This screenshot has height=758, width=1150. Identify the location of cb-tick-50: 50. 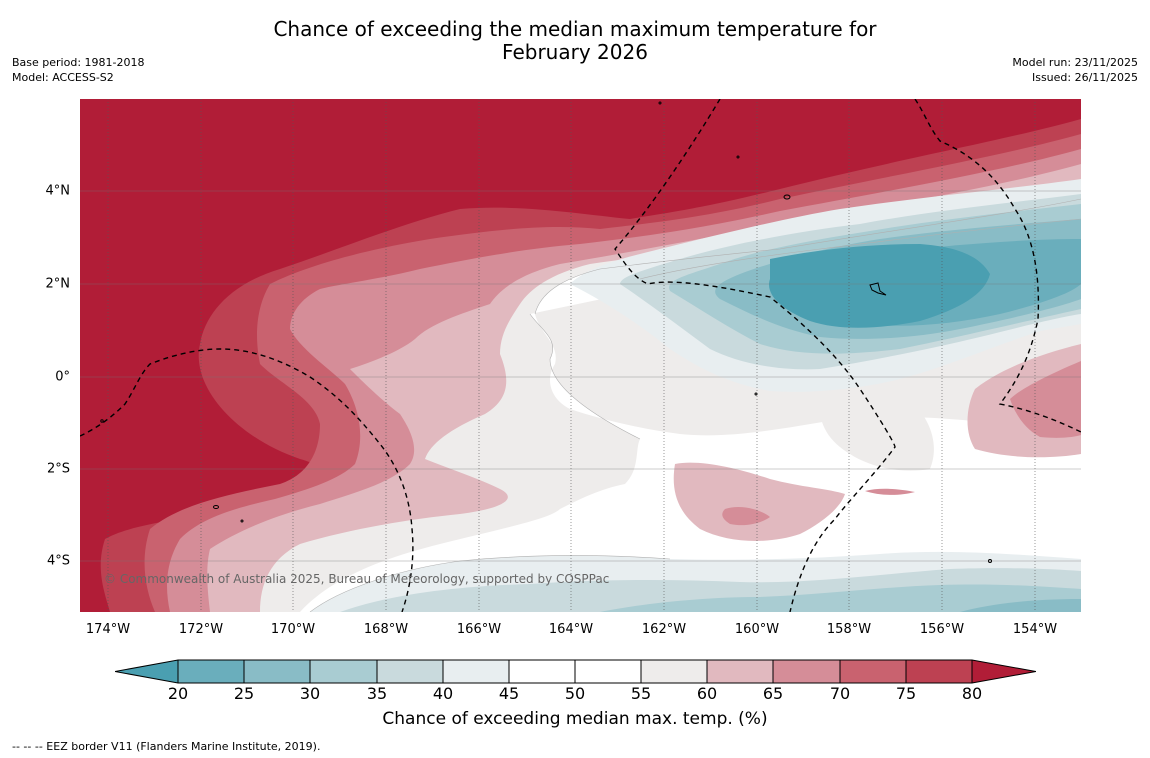
(575, 693).